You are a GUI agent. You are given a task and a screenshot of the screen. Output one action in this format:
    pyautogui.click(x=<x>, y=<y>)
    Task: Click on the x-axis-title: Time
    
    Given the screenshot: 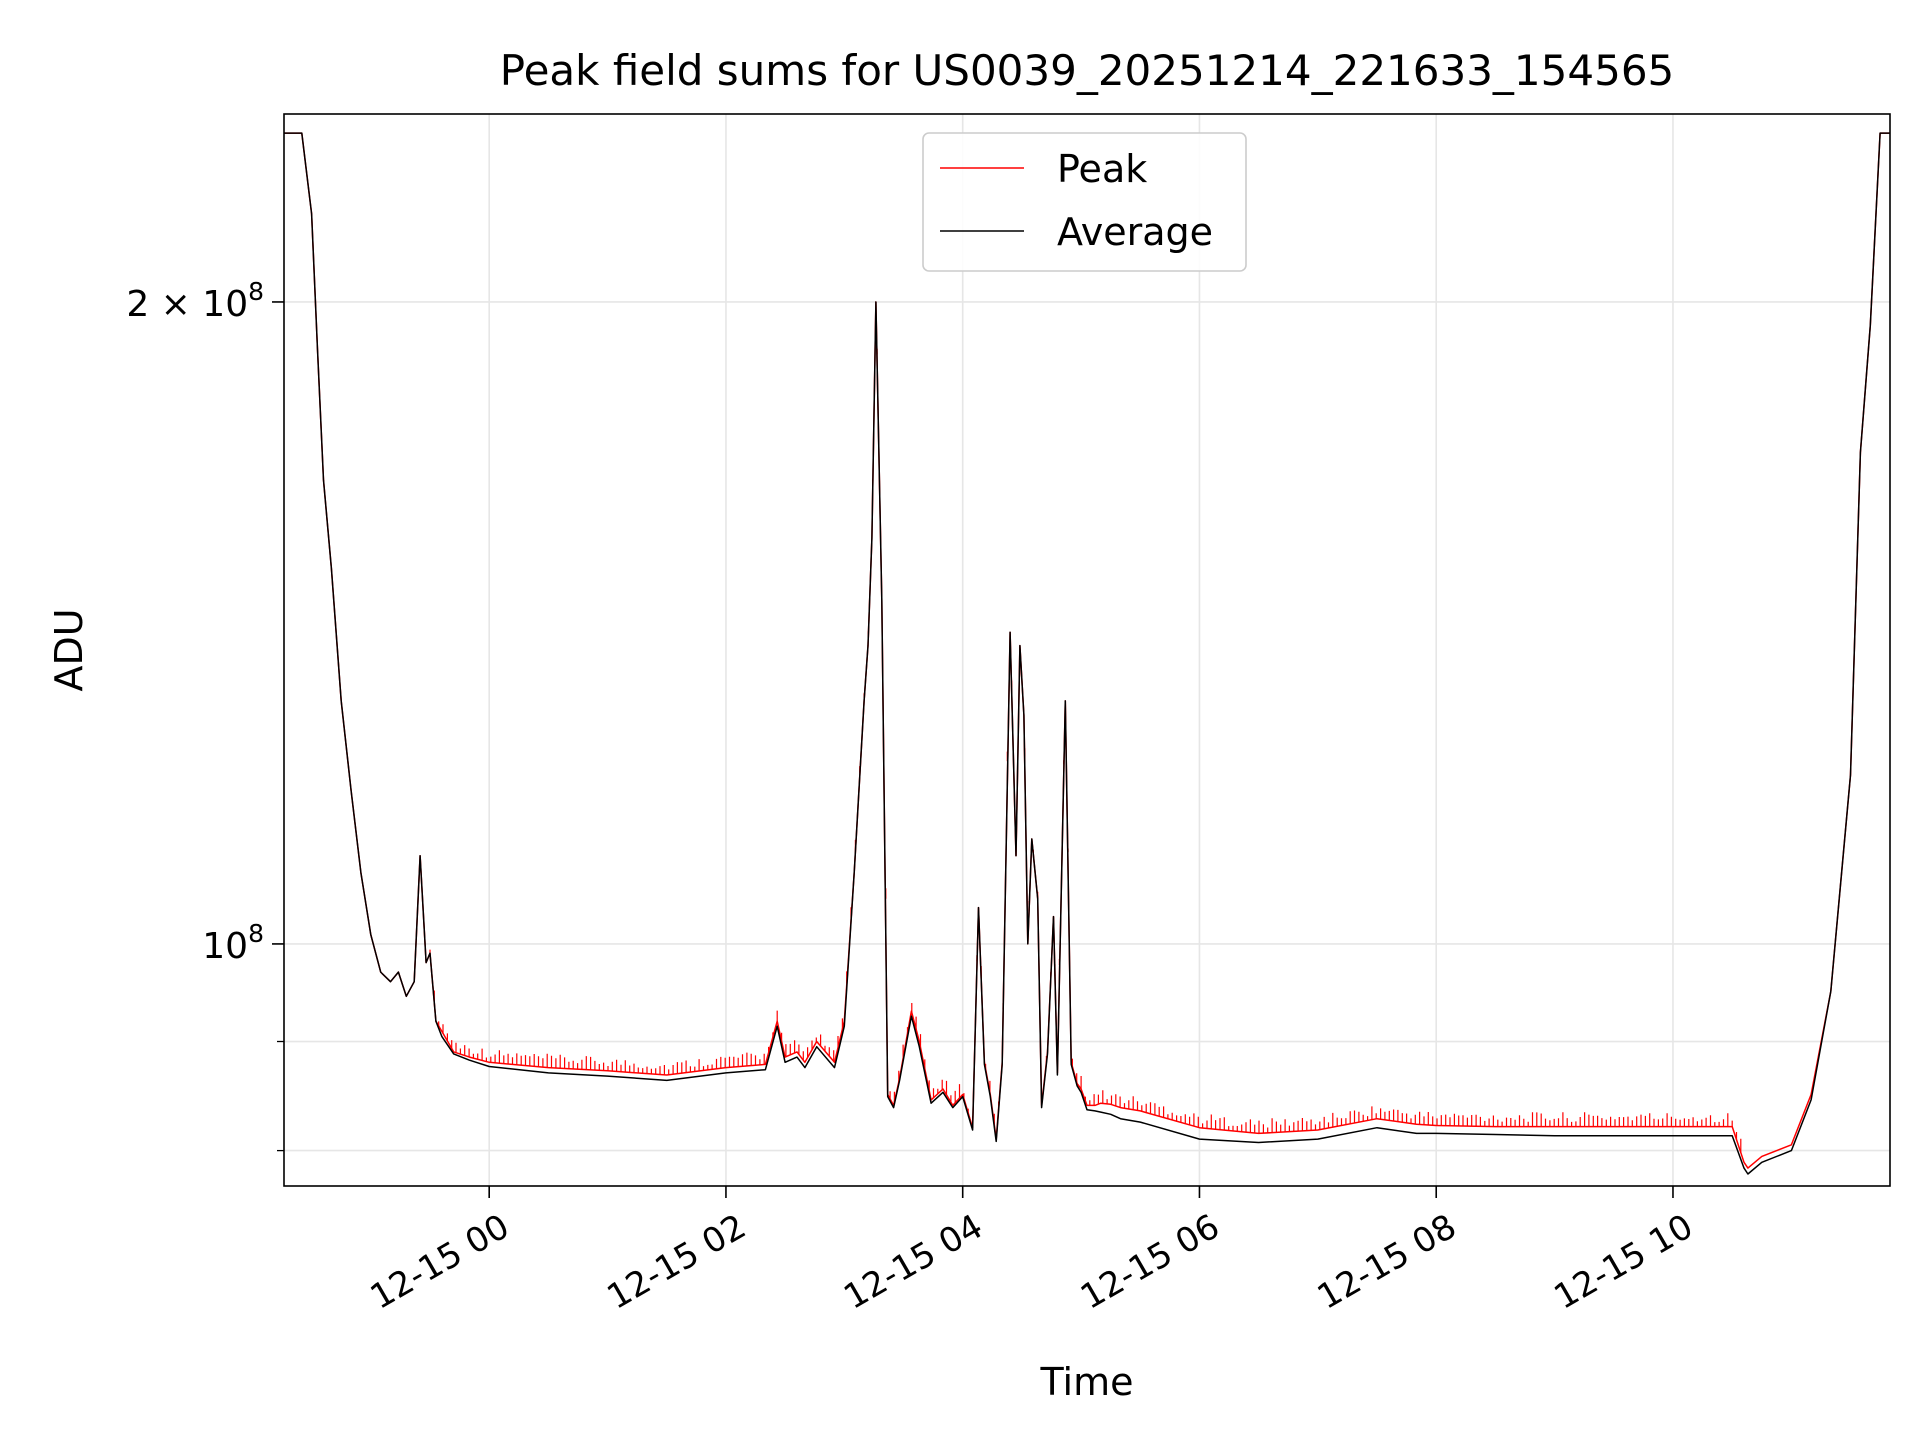 What is the action you would take?
    pyautogui.click(x=1087, y=1382)
    